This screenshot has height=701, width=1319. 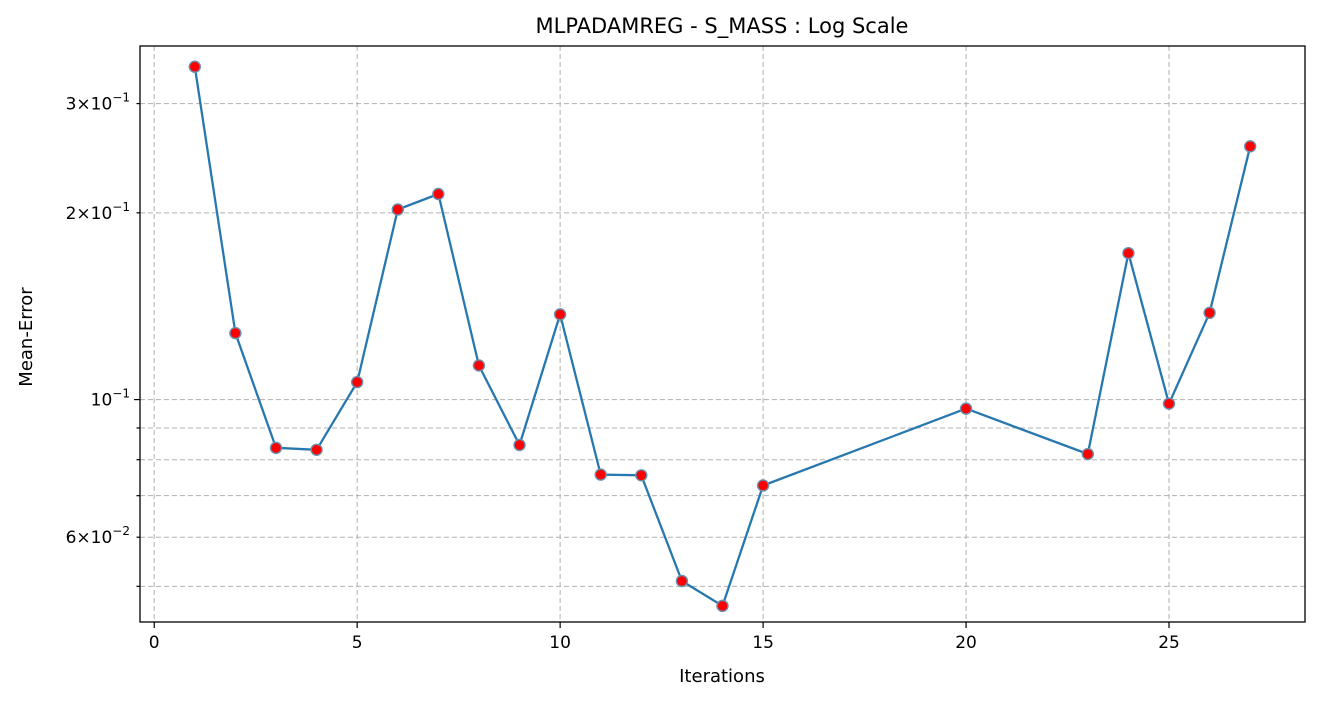 I want to click on x-tick-label: 10, so click(x=560, y=643).